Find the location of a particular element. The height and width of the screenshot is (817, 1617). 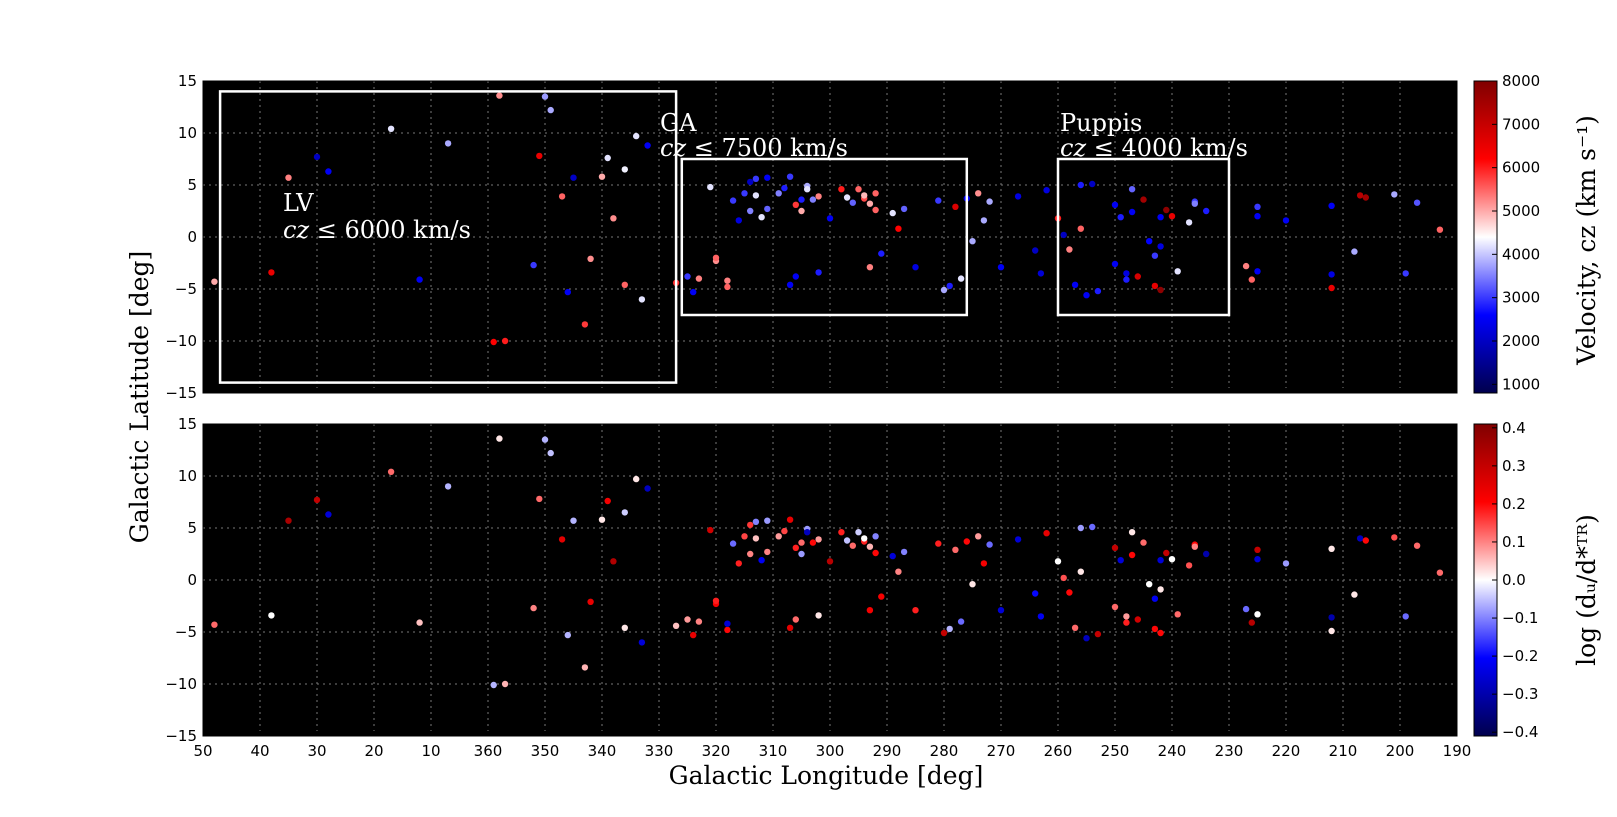

region-box-ga is located at coordinates (824, 237).